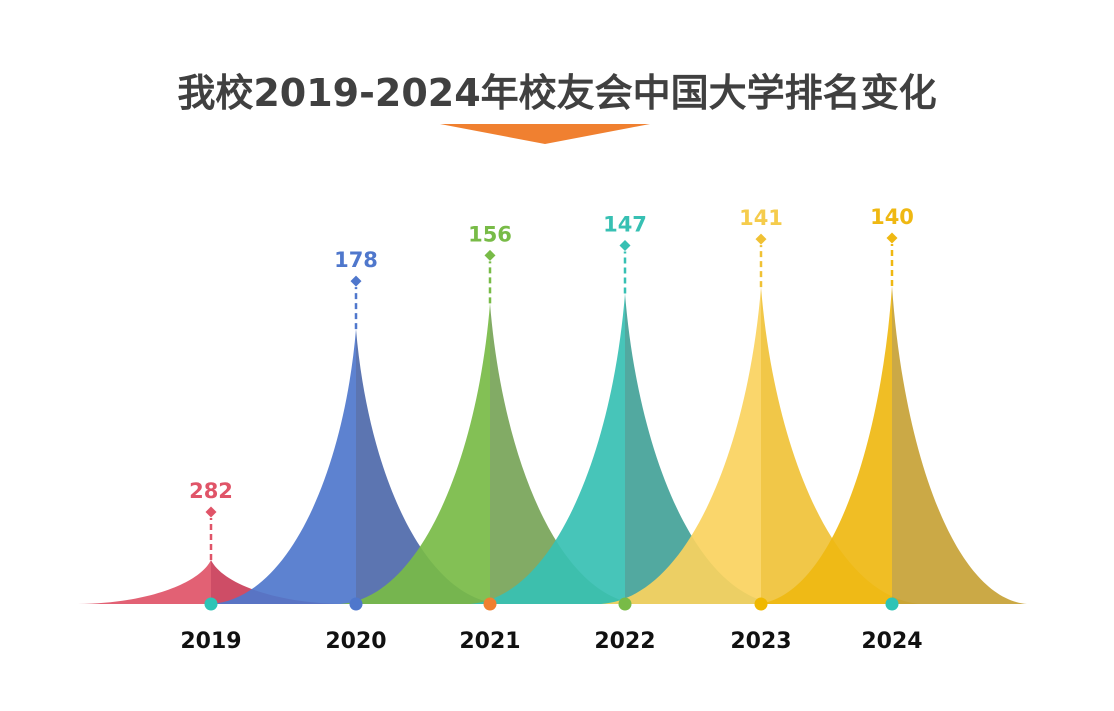 The height and width of the screenshot is (711, 1114). Describe the element at coordinates (761, 239) in the screenshot. I see `diamond-marker-2023` at that location.